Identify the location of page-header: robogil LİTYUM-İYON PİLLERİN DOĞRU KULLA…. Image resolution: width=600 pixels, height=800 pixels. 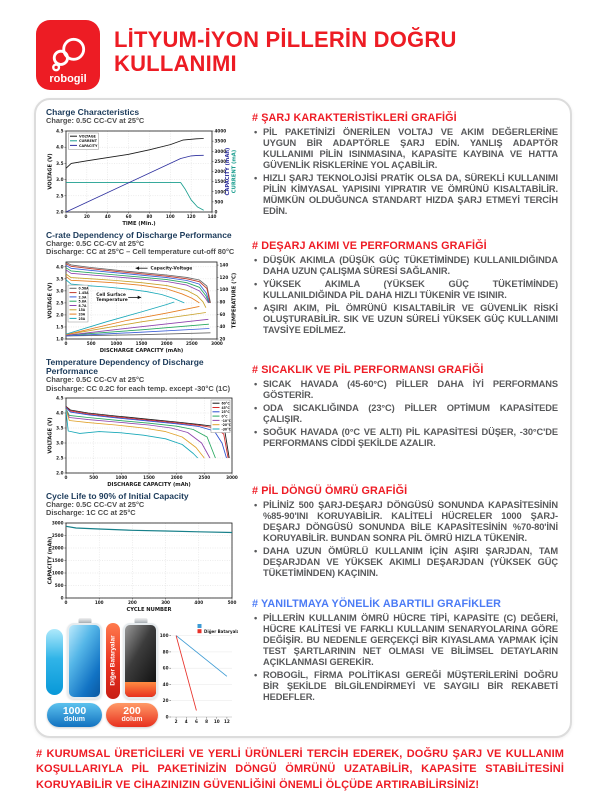
(300, 45).